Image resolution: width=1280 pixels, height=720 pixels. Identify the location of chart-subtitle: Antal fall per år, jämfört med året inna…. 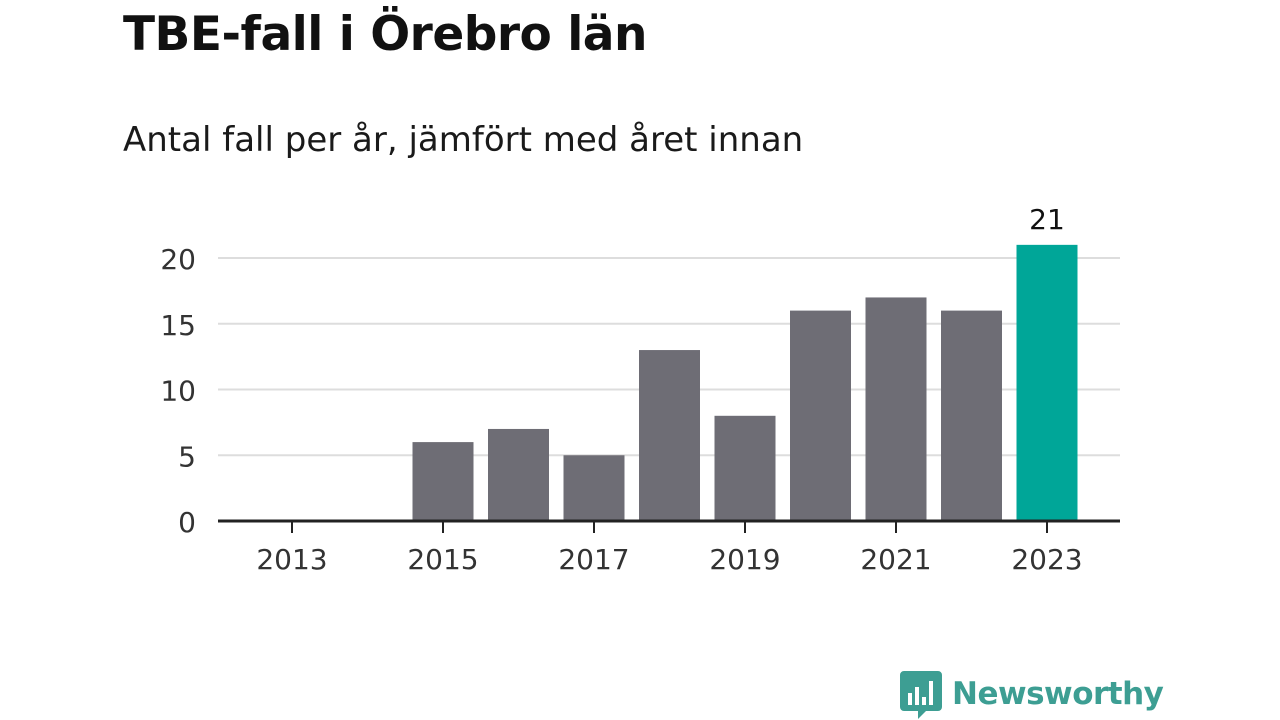
(463, 140).